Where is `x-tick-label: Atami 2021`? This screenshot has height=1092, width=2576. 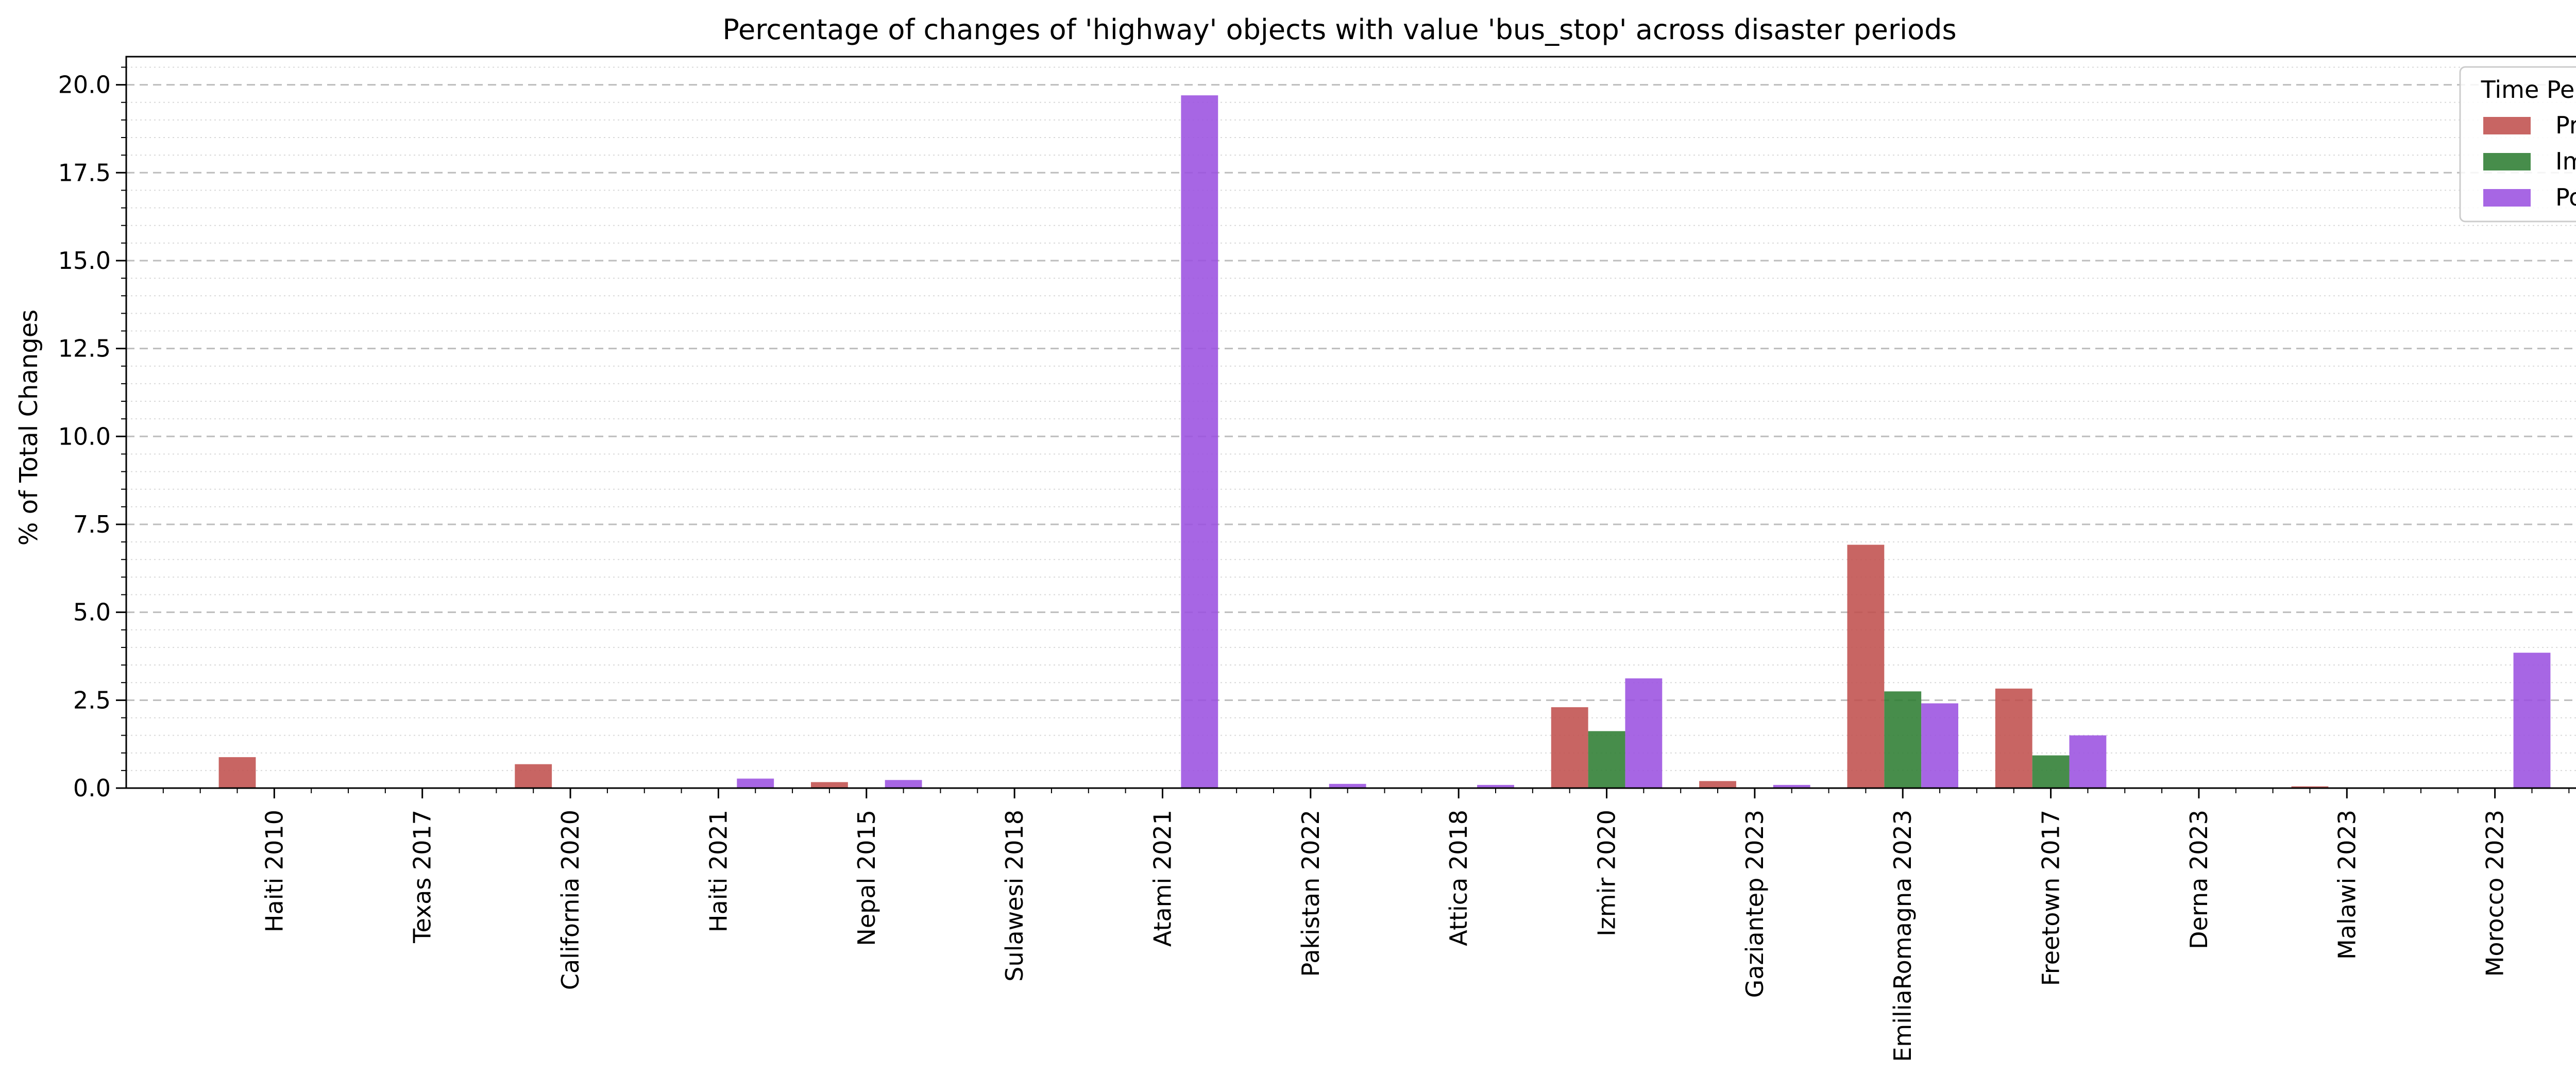 x-tick-label: Atami 2021 is located at coordinates (1162, 878).